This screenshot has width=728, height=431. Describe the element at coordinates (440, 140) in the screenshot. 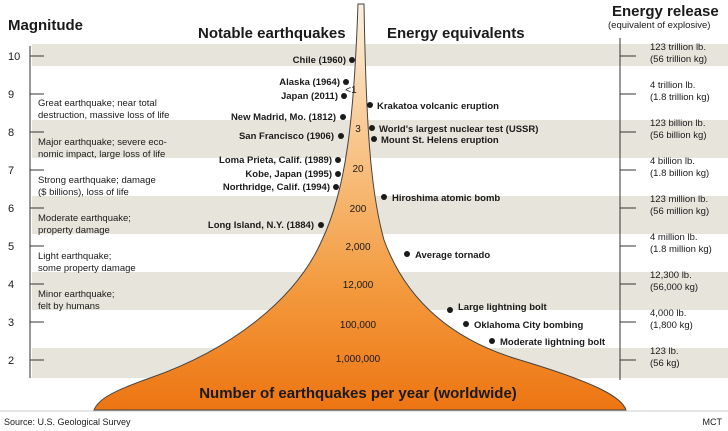

I see `equiv-st-helens: Mount St. Helens eruption` at that location.